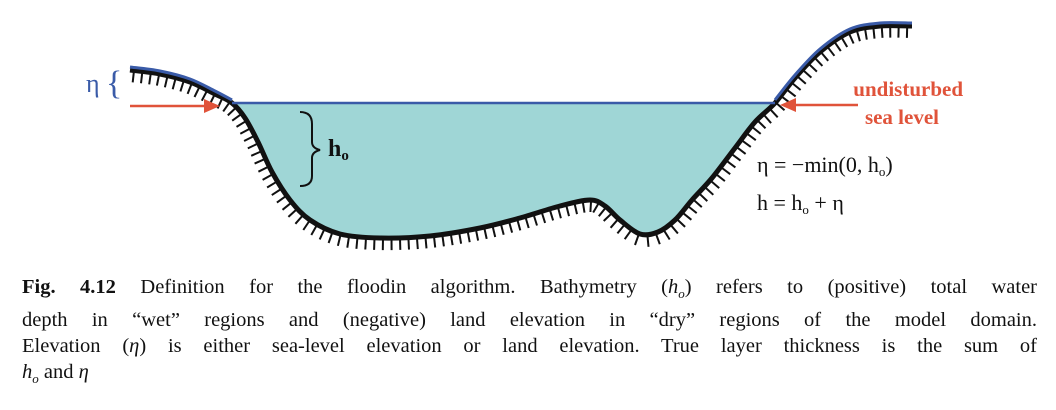 Image resolution: width=1056 pixels, height=410 pixels. Describe the element at coordinates (310, 149) in the screenshot. I see `h0-brace` at that location.